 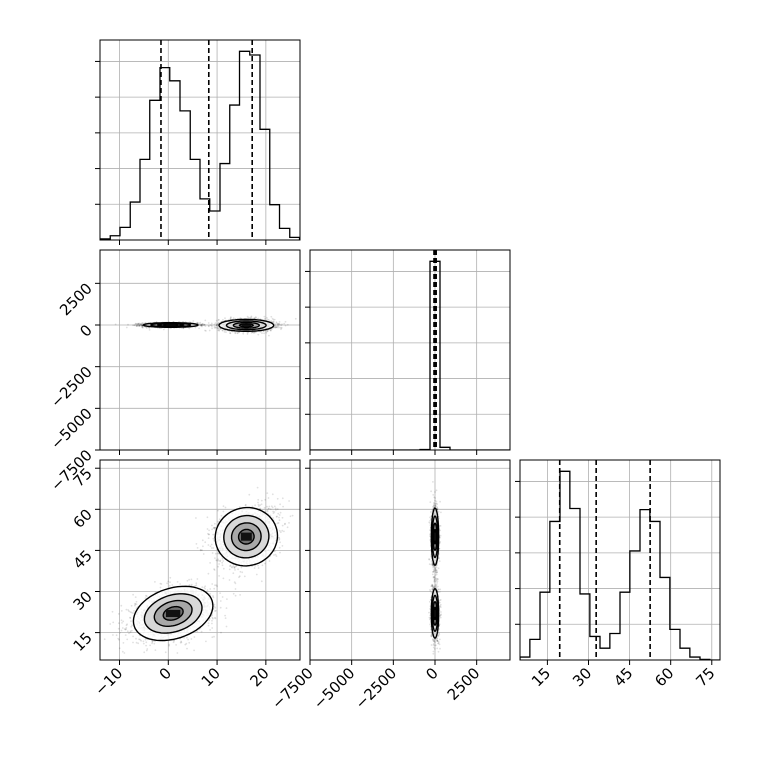 I want to click on y-tick-label: −5000, so click(x=71, y=428).